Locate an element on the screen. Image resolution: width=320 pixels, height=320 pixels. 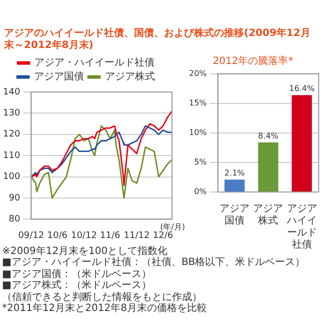
text: ■アジア株式：（米ドルベース） is located at coordinates (77, 286).